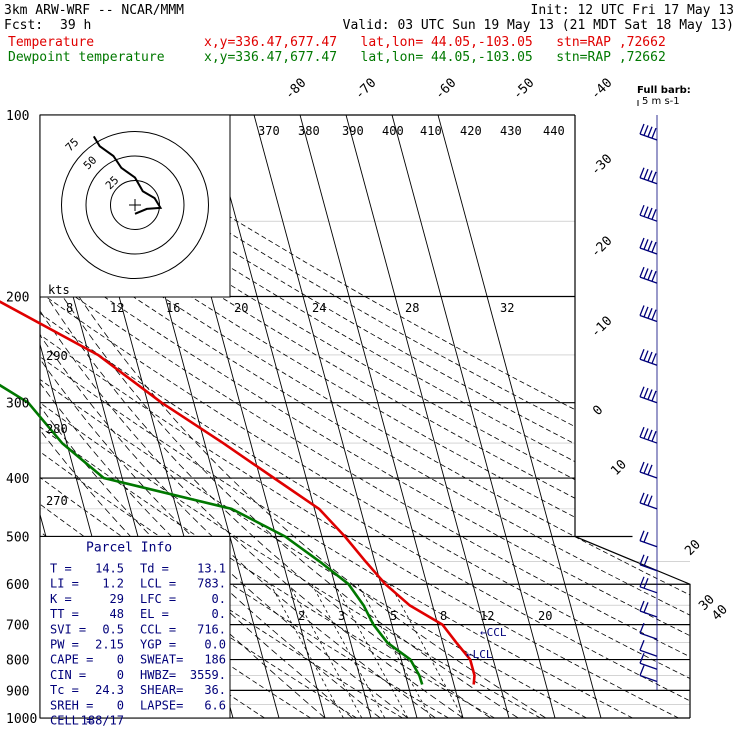 Image resolution: width=740 pixels, height=740 pixels. What do you see at coordinates (158, 644) in the screenshot?
I see `parcel-info-label: YGP =` at bounding box center [158, 644].